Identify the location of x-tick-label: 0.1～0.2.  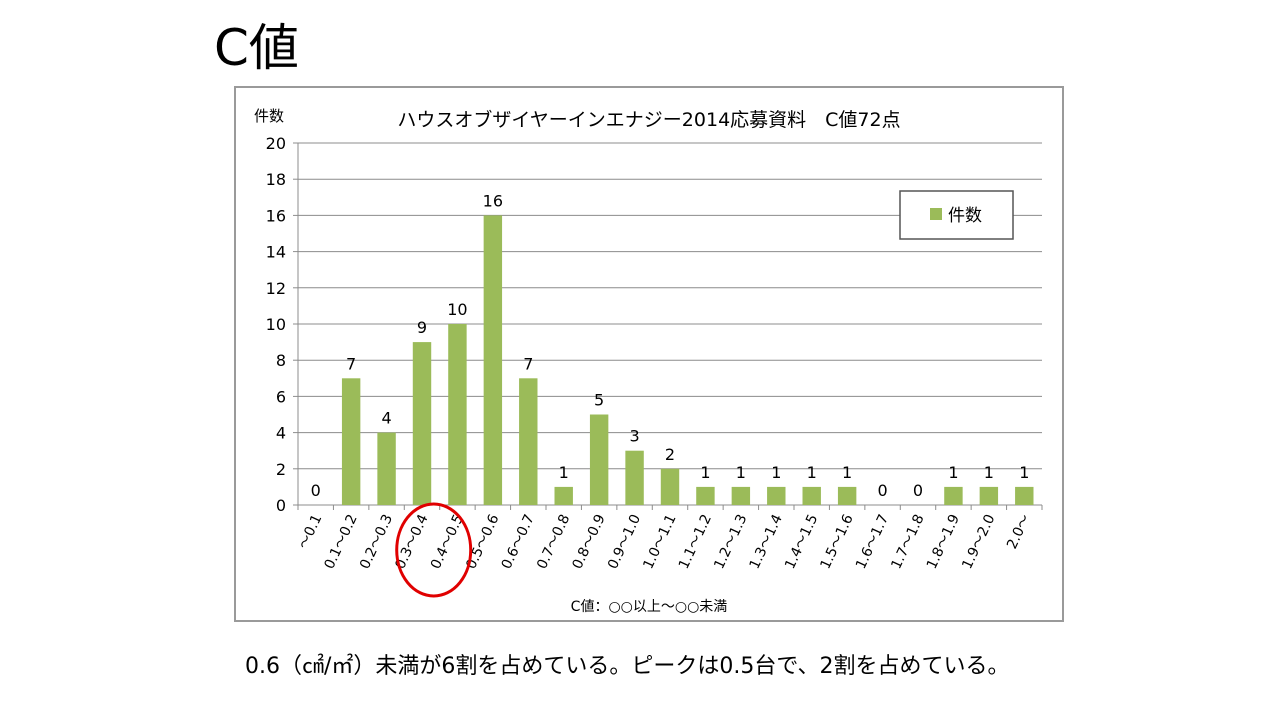
(341, 542).